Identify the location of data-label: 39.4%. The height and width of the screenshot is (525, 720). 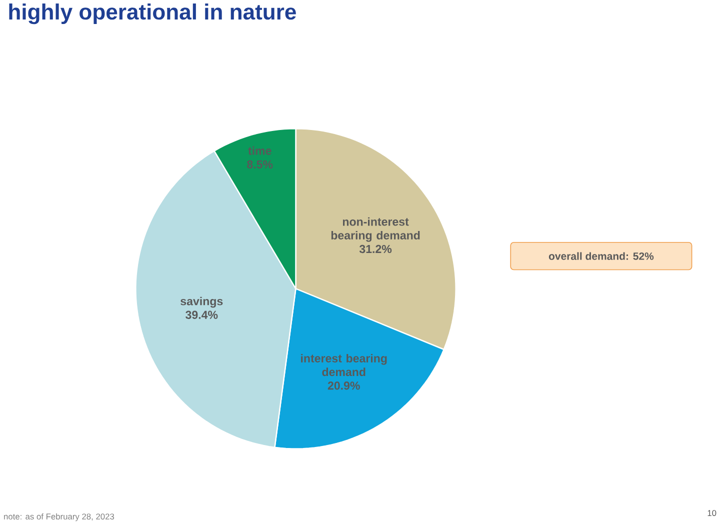
(202, 315).